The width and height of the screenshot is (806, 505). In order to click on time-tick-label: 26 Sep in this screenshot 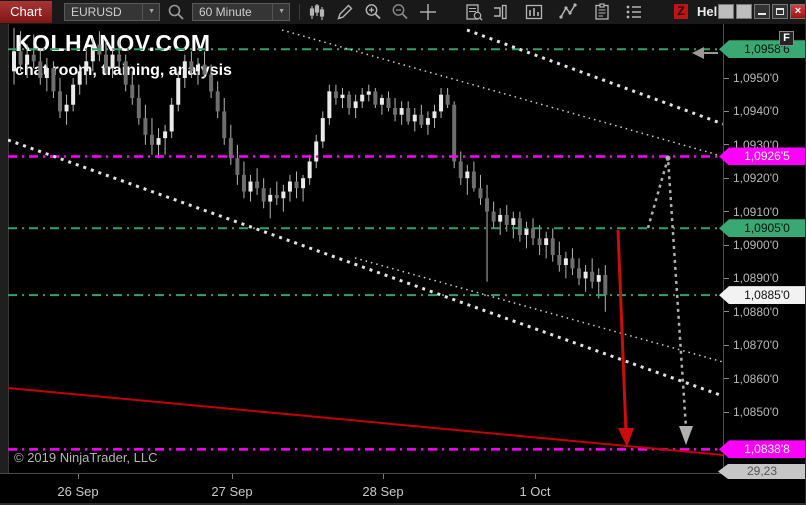, I will do `click(78, 491)`.